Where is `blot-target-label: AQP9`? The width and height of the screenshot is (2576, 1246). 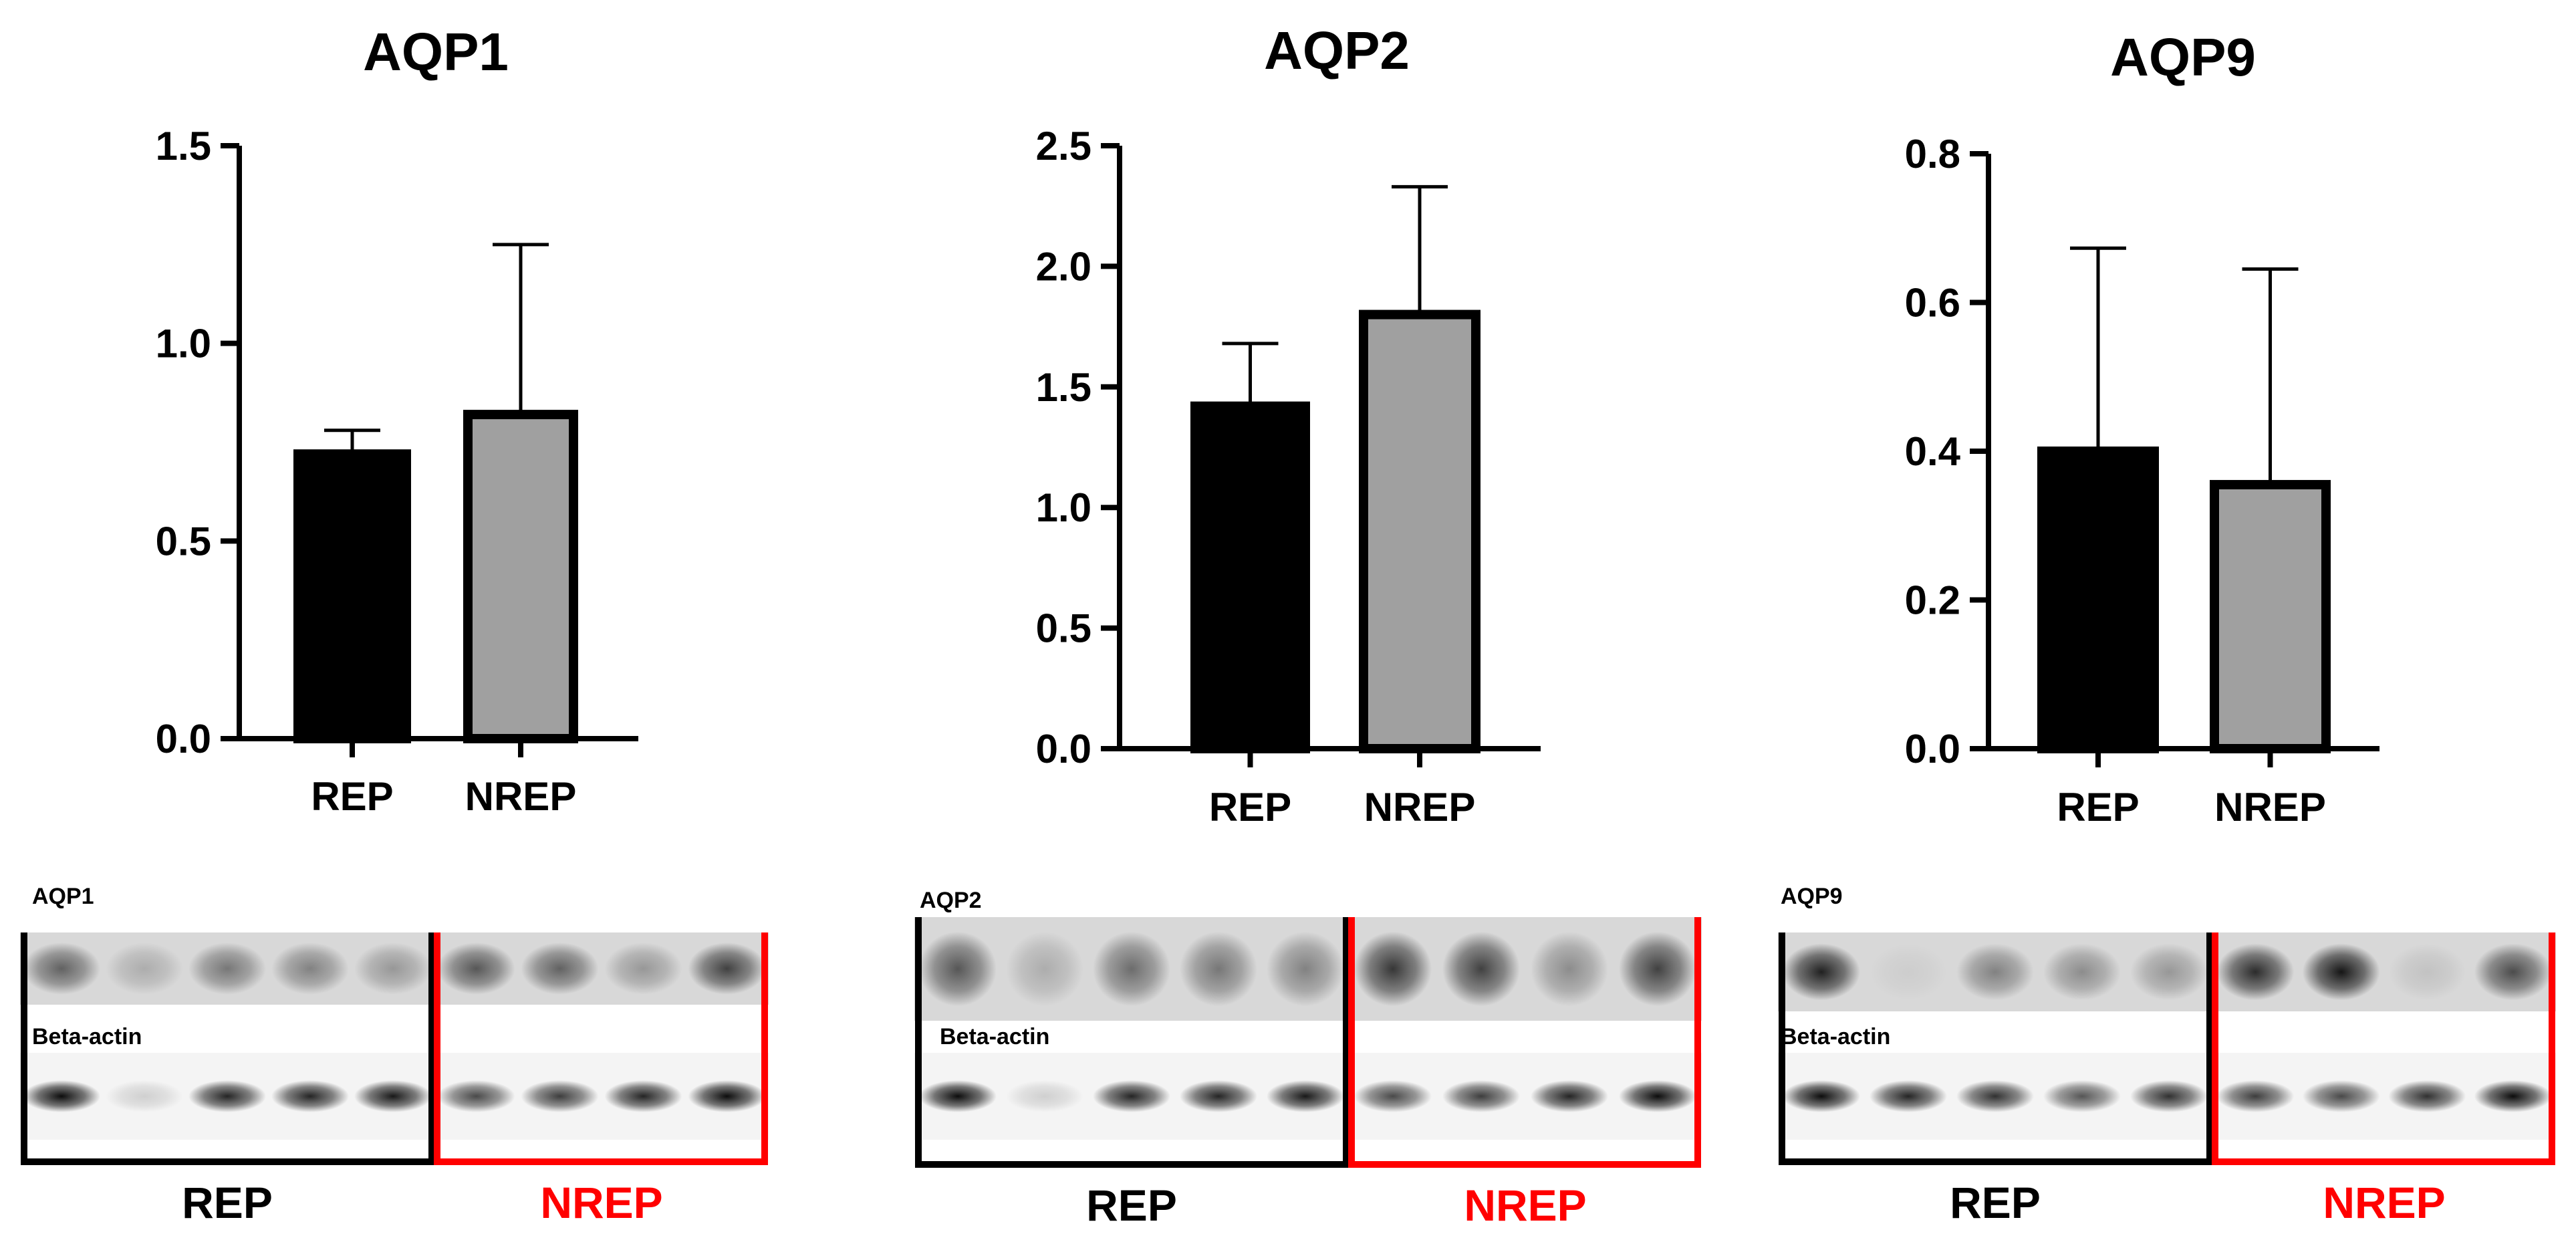
blot-target-label: AQP9 is located at coordinates (1812, 896).